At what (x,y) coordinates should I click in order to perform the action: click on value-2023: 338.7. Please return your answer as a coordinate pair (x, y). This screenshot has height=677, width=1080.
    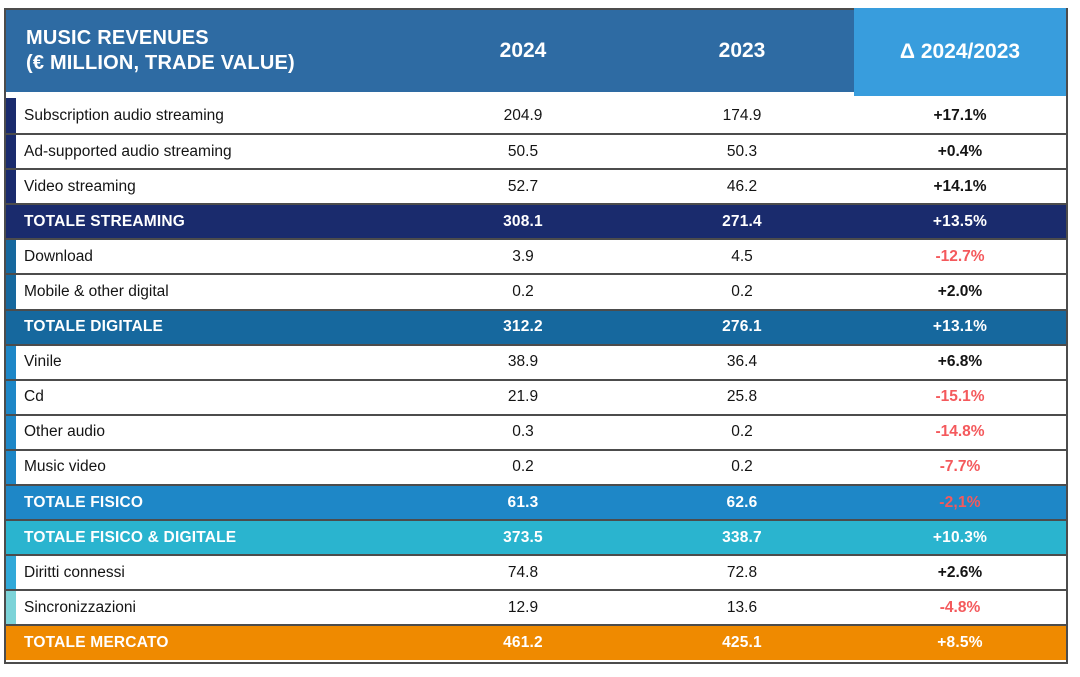
    Looking at the image, I should click on (742, 537).